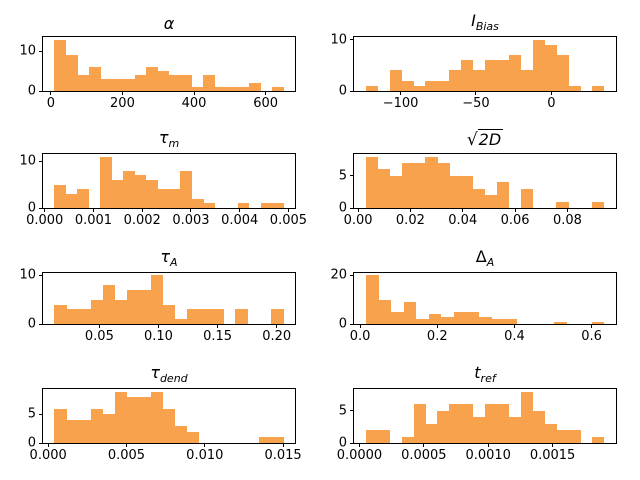  I want to click on sqrt-radicand: 2D, so click(490, 139).